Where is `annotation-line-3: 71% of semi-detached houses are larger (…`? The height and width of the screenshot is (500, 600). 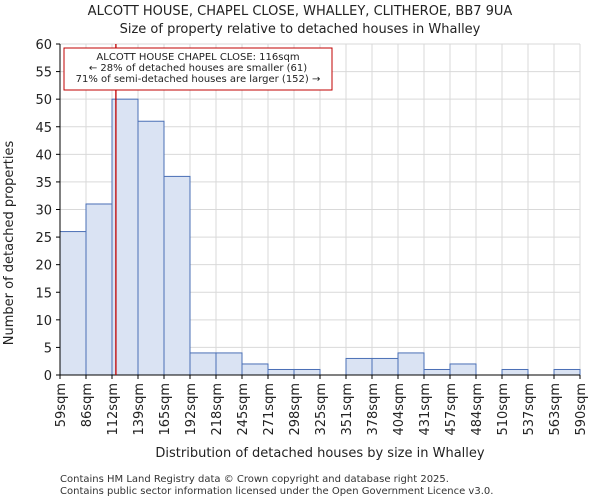
annotation-line-3: 71% of semi-detached houses are larger (… is located at coordinates (198, 79).